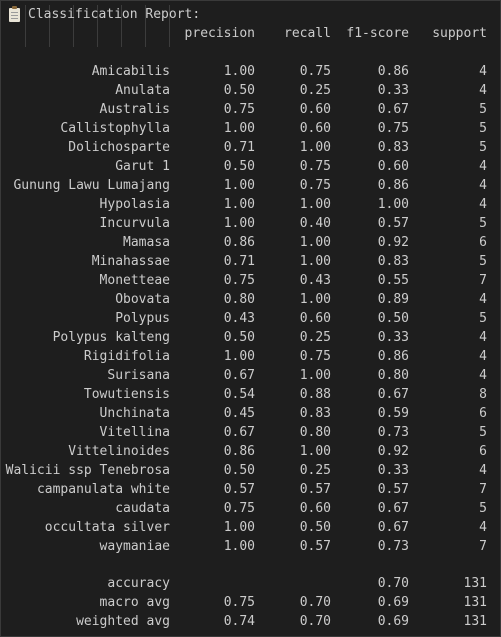 Image resolution: width=501 pixels, height=637 pixels. Describe the element at coordinates (115, 128) in the screenshot. I see `row-label: Callistophylla` at that location.